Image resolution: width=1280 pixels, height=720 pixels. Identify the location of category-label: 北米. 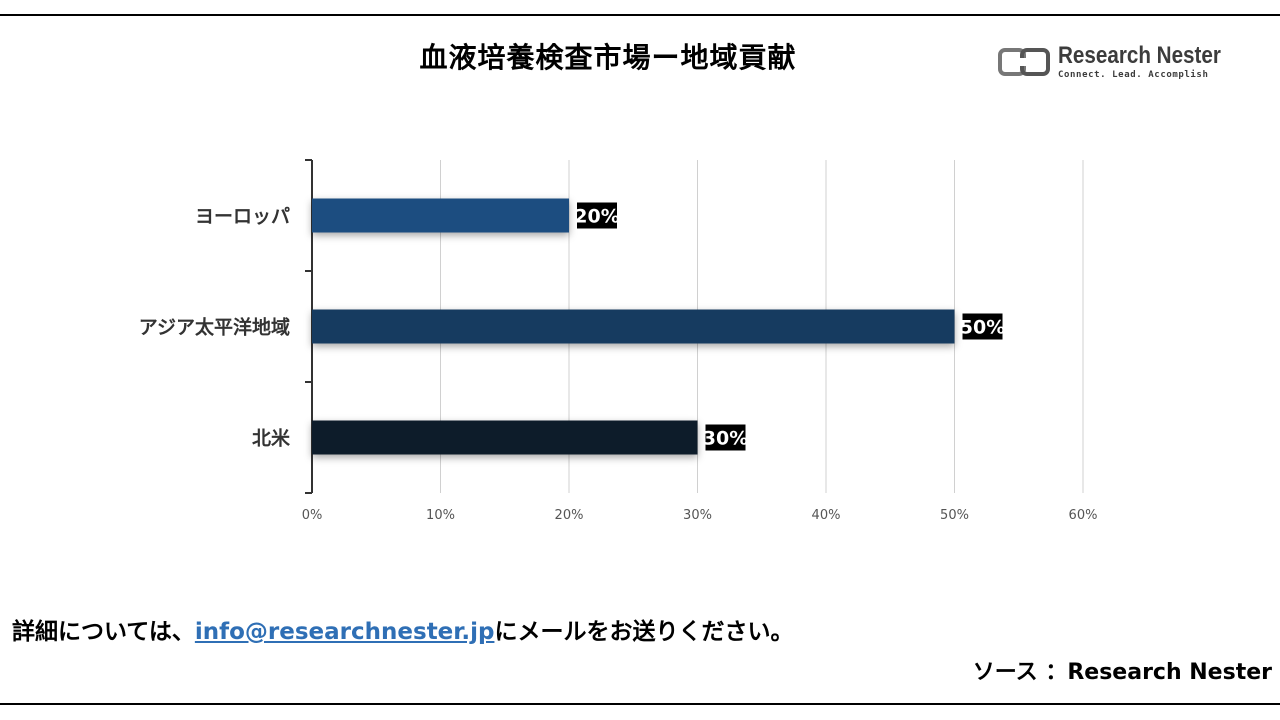
(271, 438).